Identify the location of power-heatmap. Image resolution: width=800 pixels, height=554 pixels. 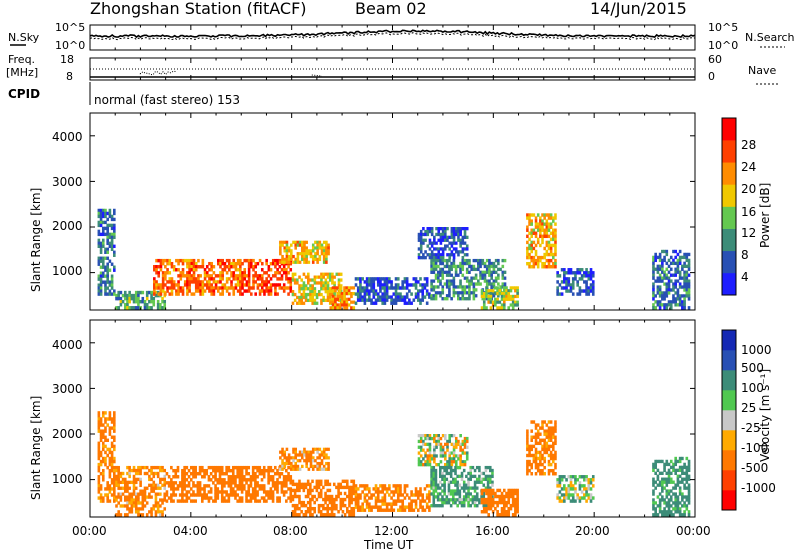
(394, 259).